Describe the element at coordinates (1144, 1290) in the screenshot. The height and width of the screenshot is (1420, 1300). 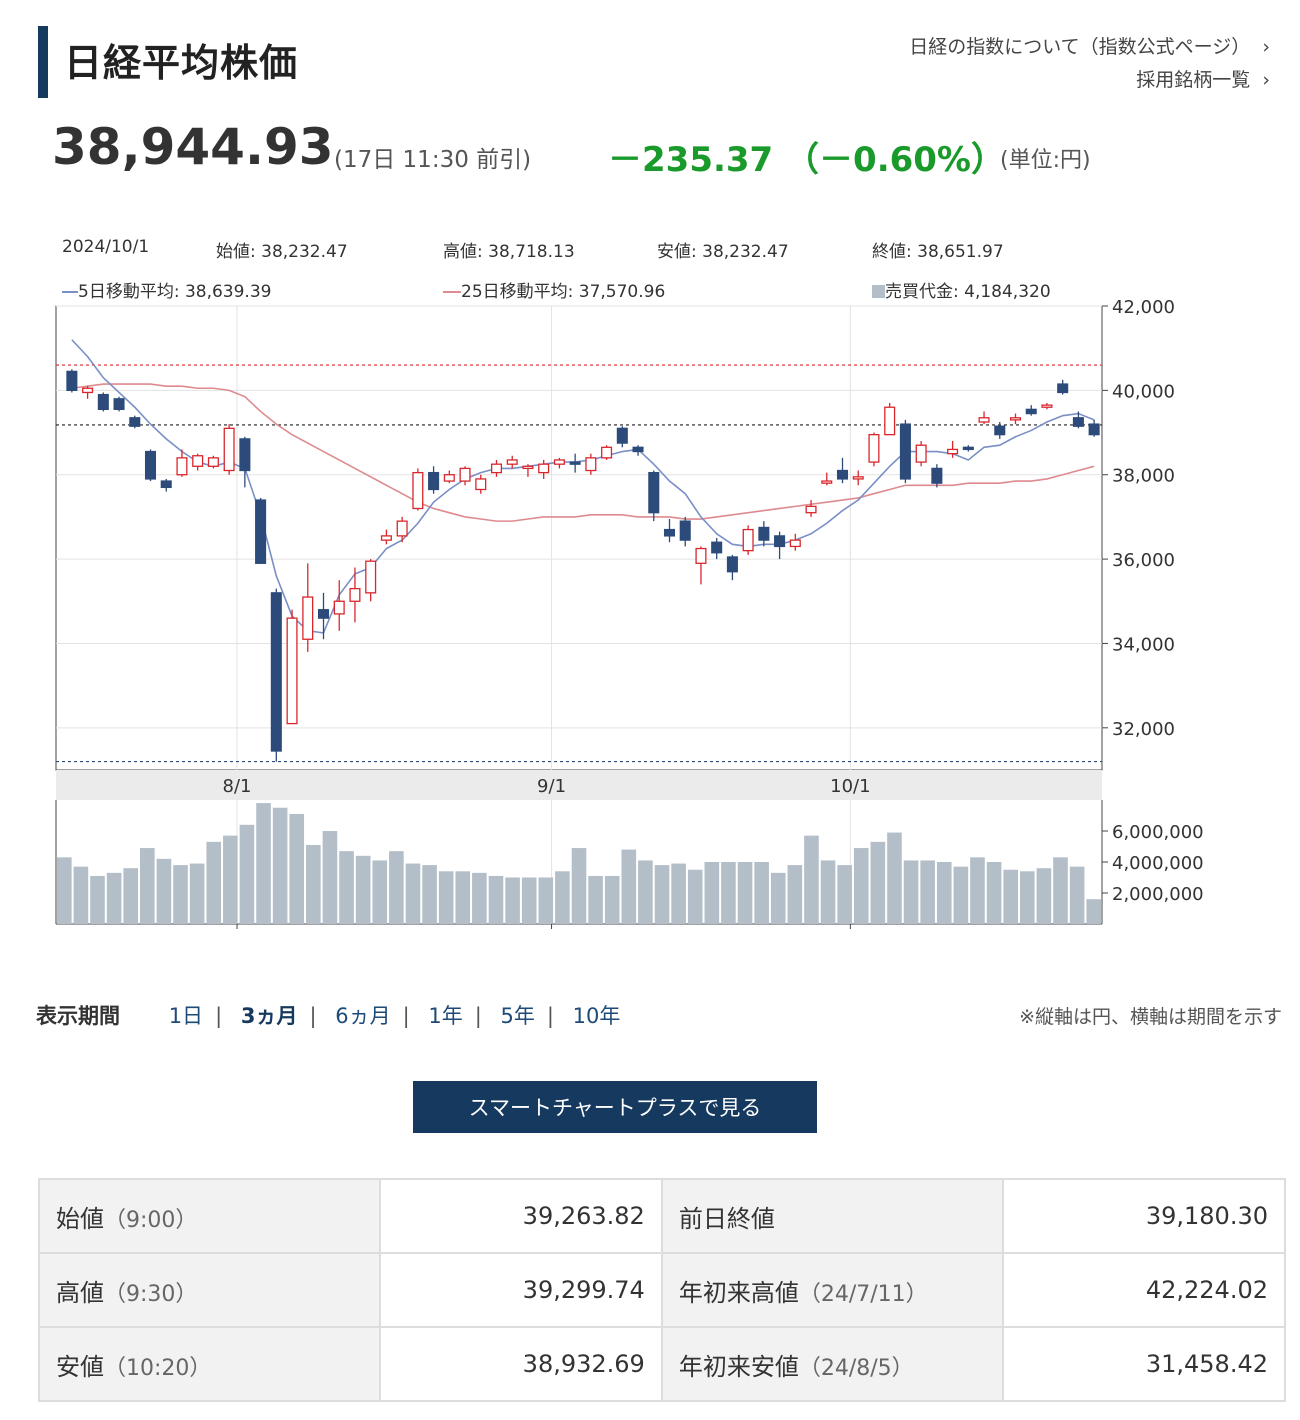
I see `stat-ytd-high-value: 42,224.02` at that location.